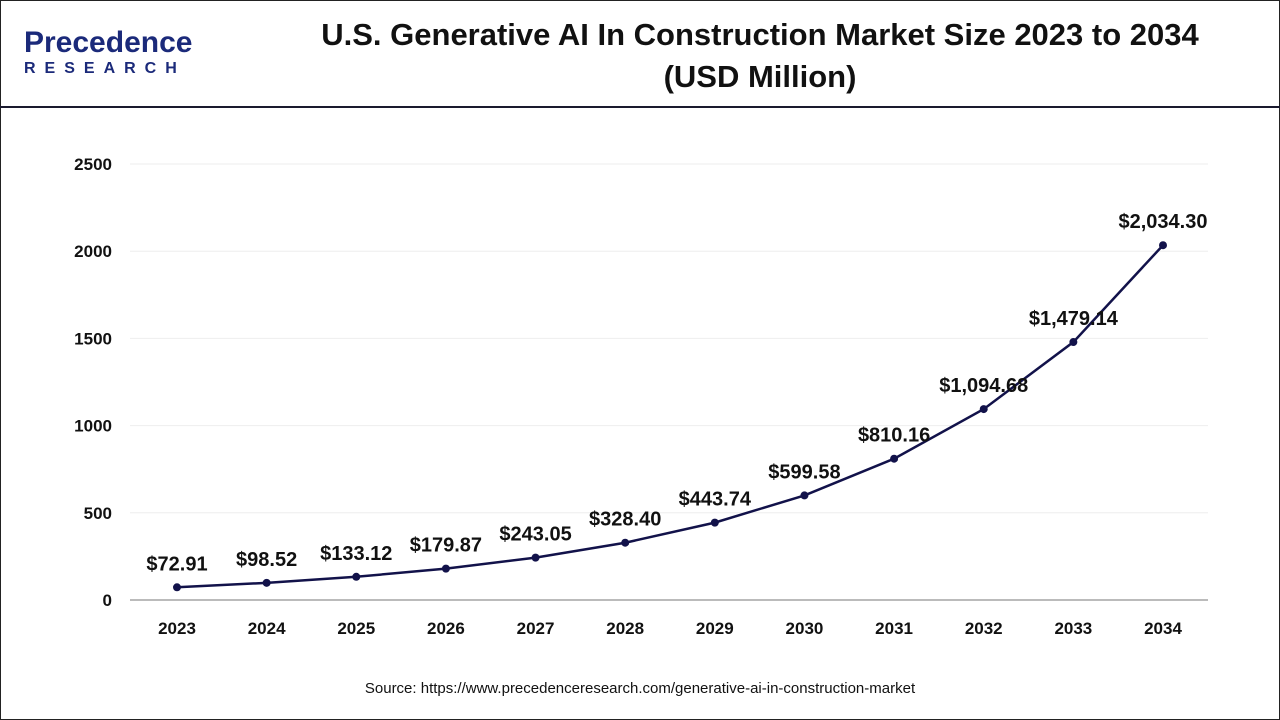  Describe the element at coordinates (356, 554) in the screenshot. I see `data-label: $133.12` at that location.